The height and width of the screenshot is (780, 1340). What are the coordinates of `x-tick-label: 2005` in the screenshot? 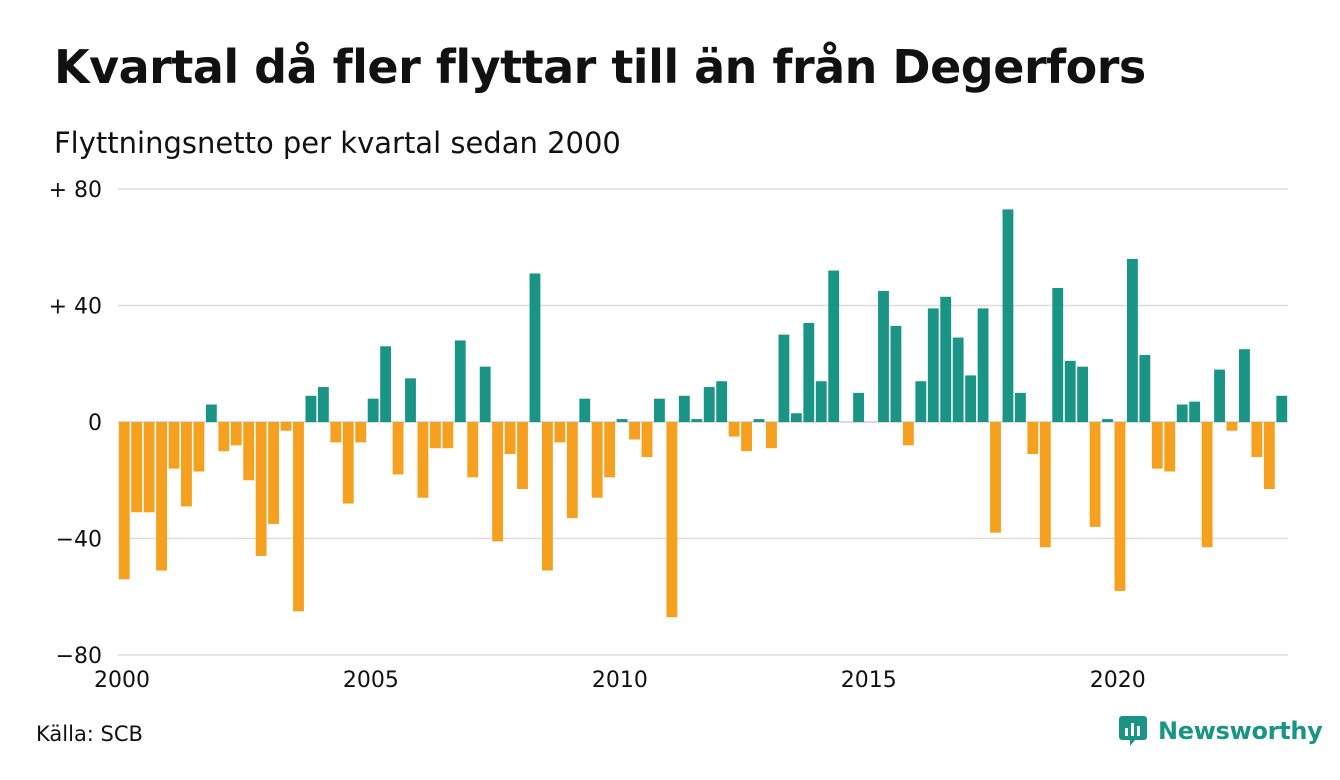 It's located at (371, 680).